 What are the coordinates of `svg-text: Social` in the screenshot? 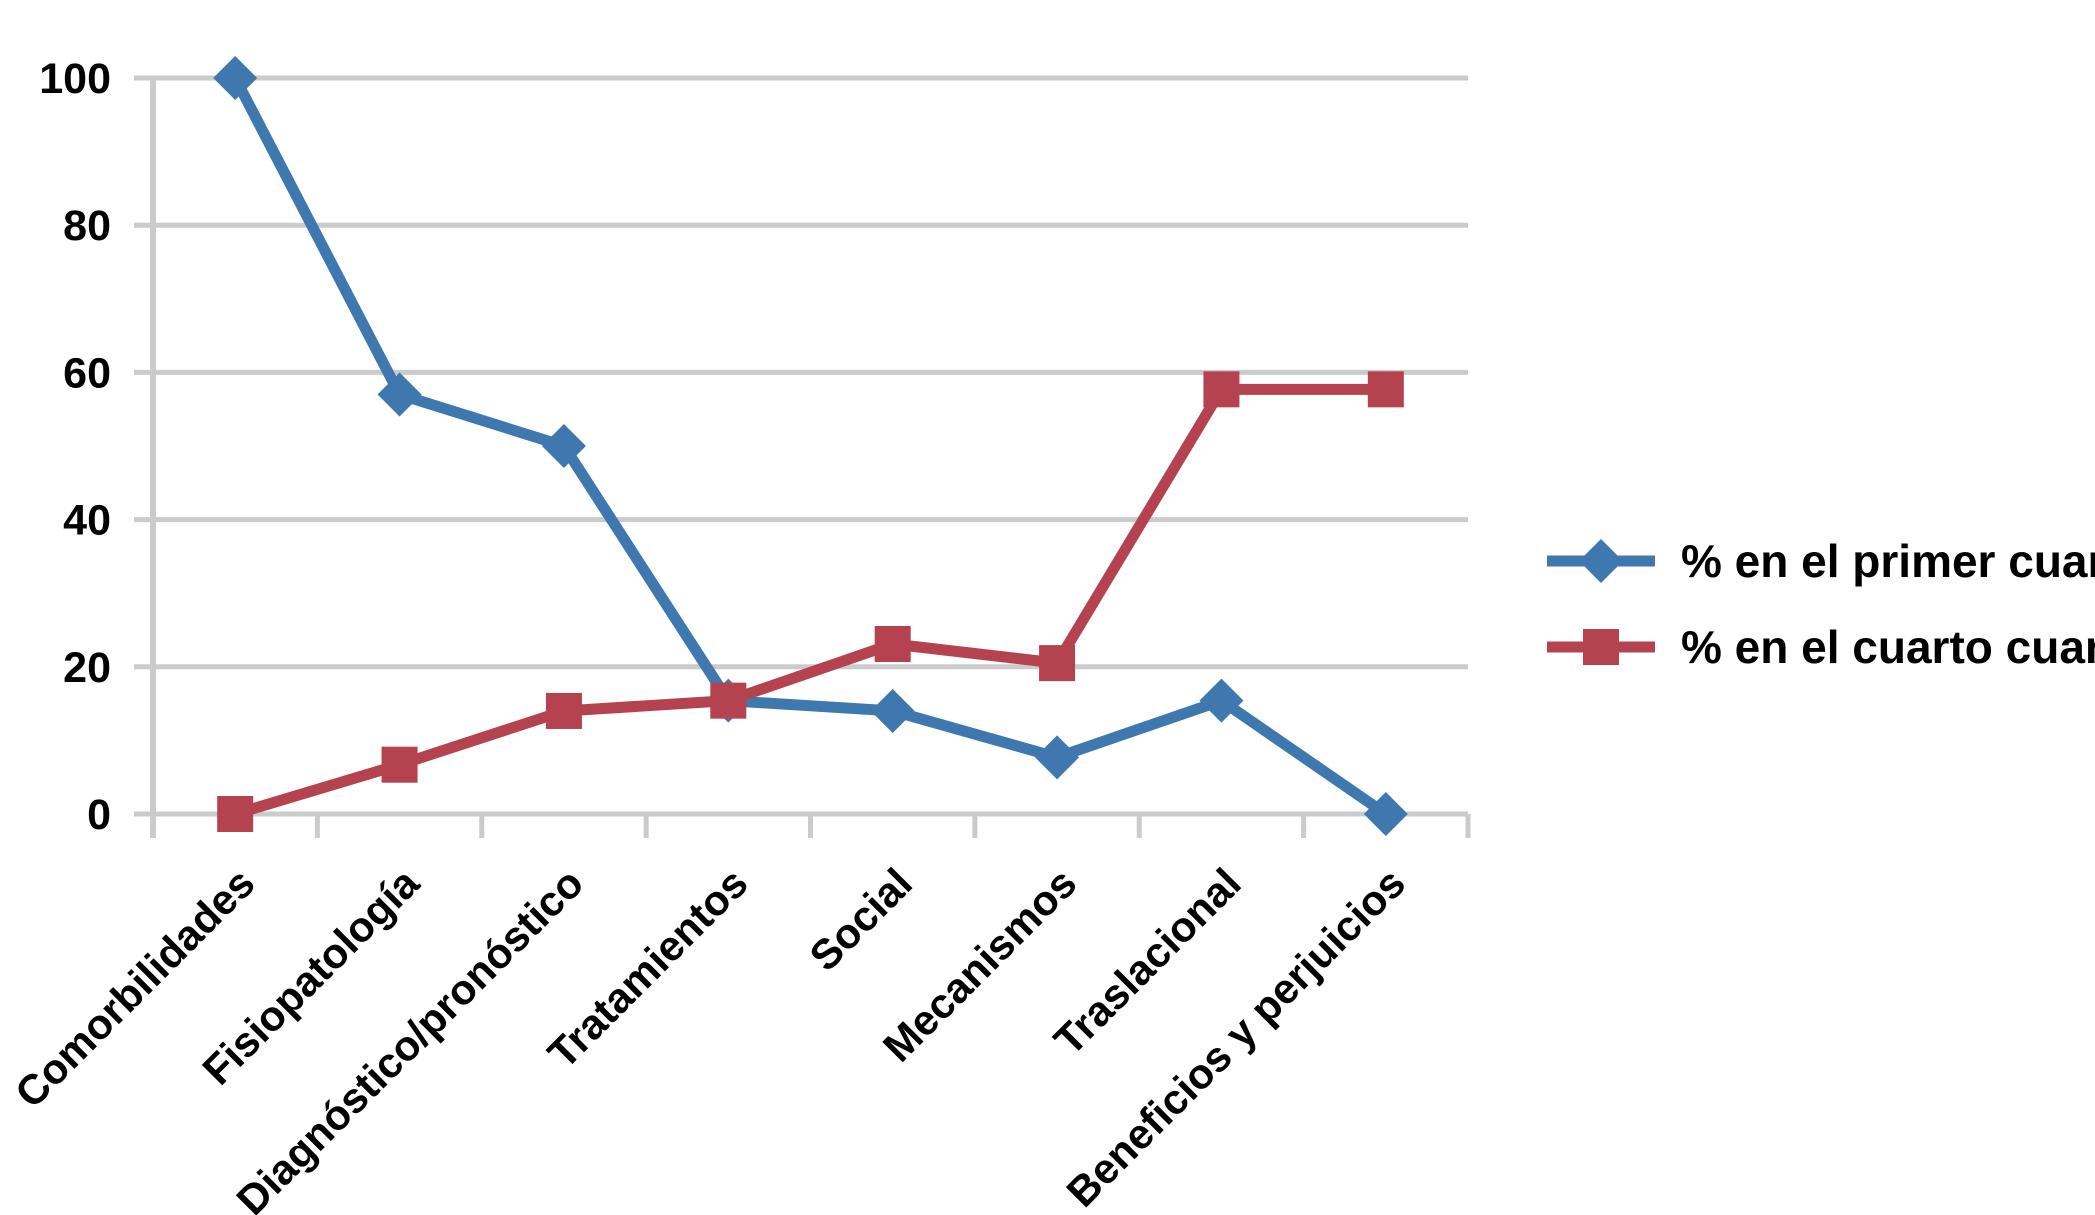 It's located at (860, 919).